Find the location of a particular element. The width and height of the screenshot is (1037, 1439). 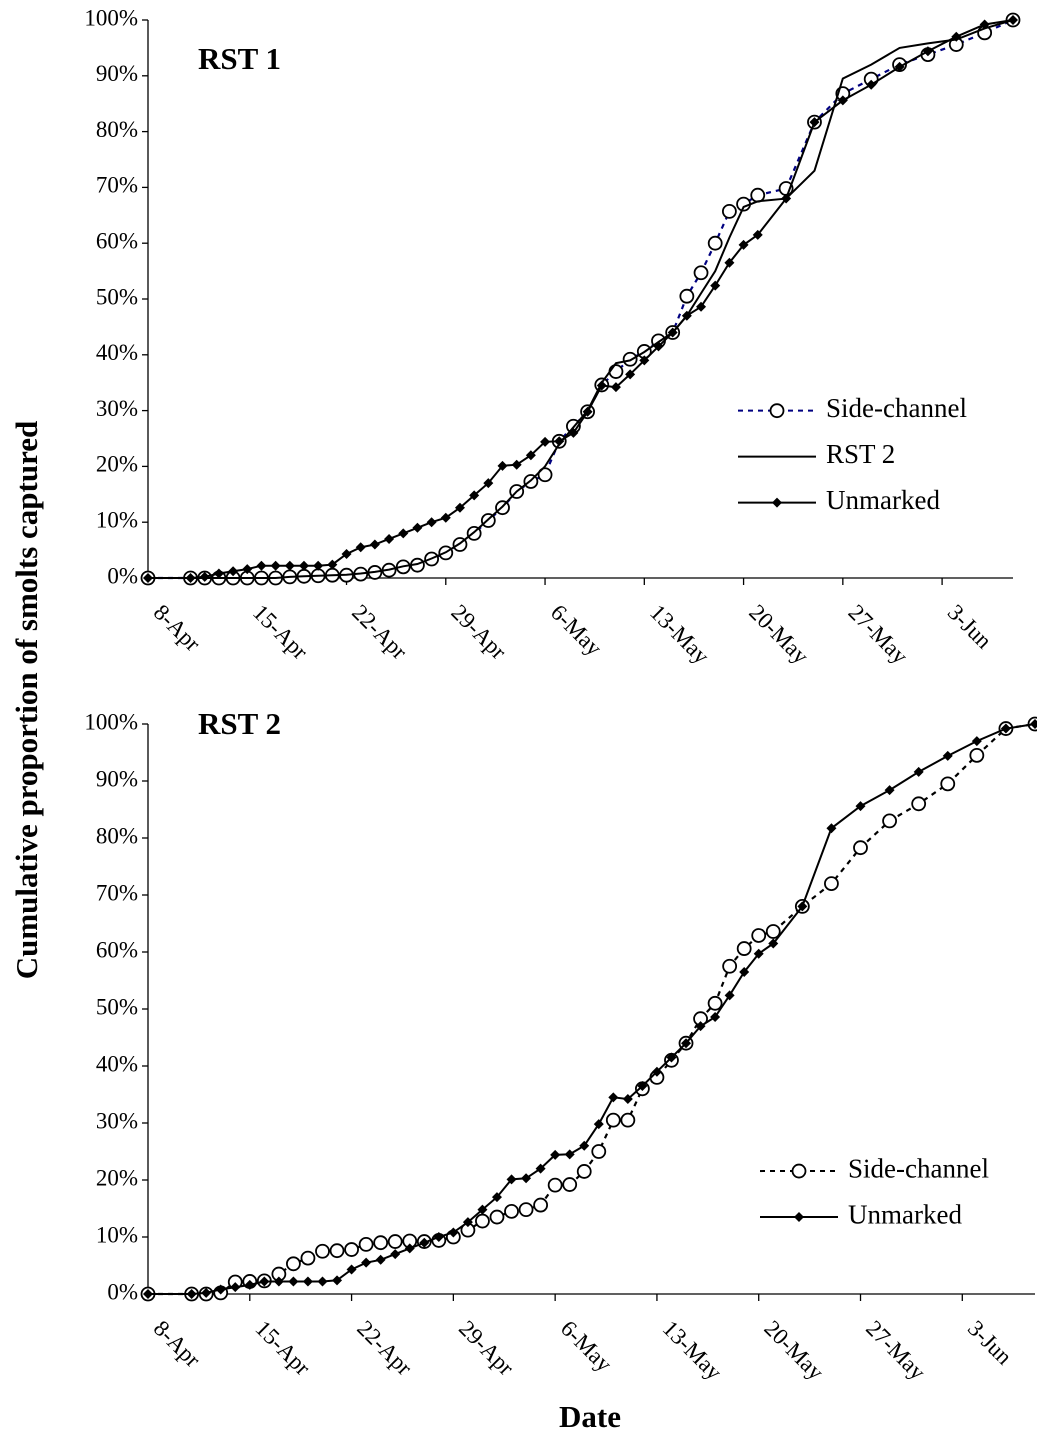

chart-title: RST 2 is located at coordinates (239, 723).